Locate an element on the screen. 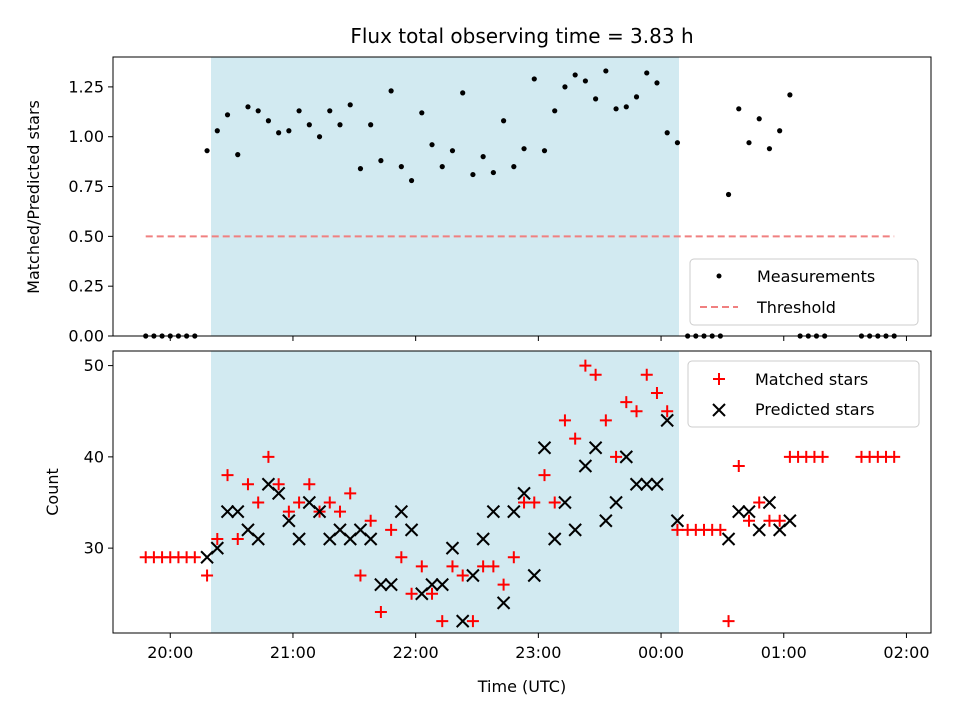 This screenshot has width=960, height=720. top-y-tick-label: 0.25 is located at coordinates (86, 286).